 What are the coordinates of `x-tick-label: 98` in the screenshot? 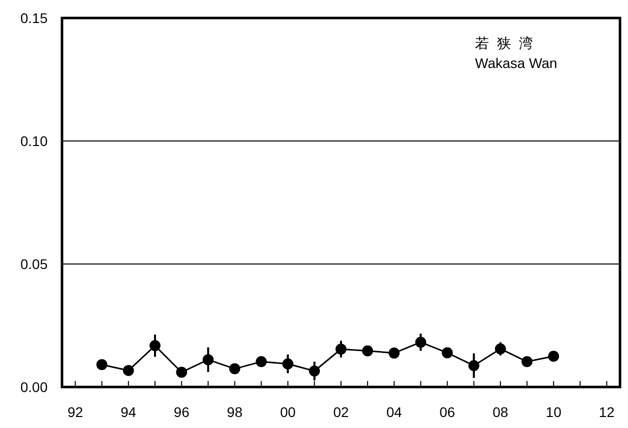 It's located at (234, 412).